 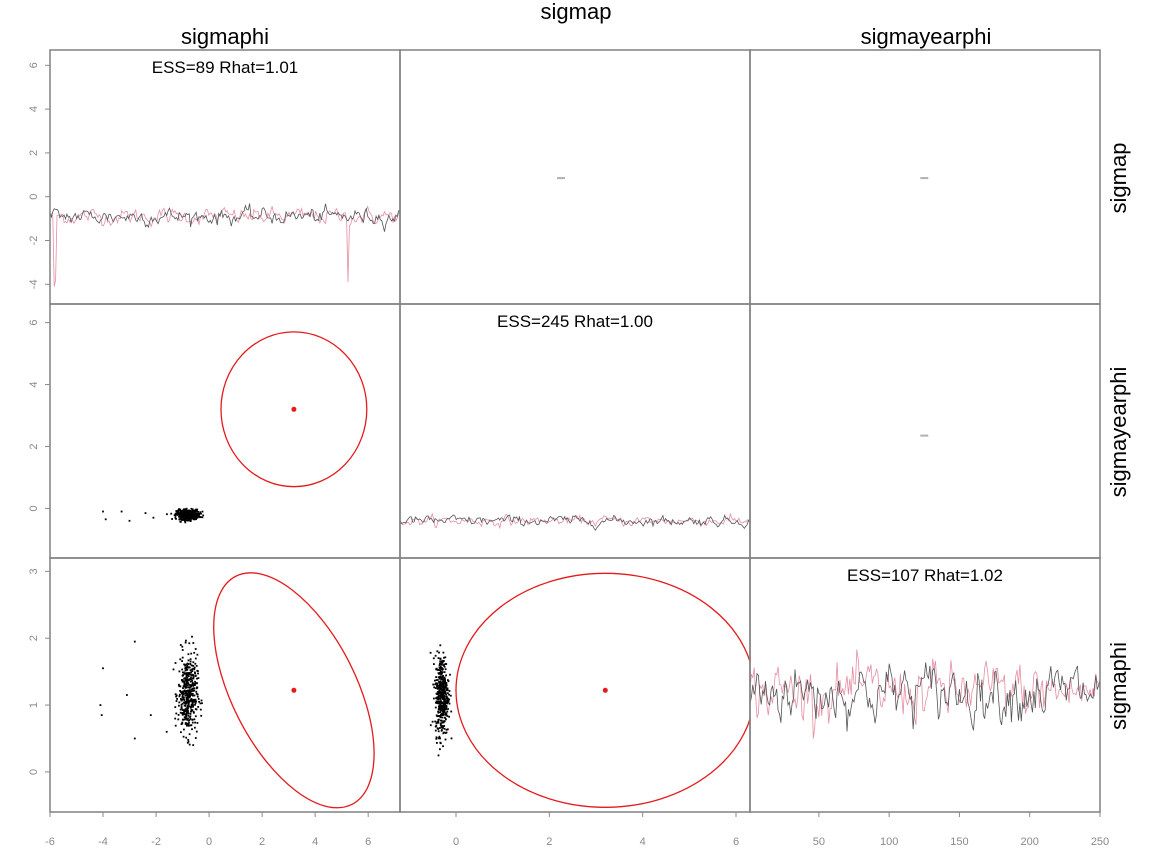 I want to click on outlier-points-r2c0, so click(x=133, y=690).